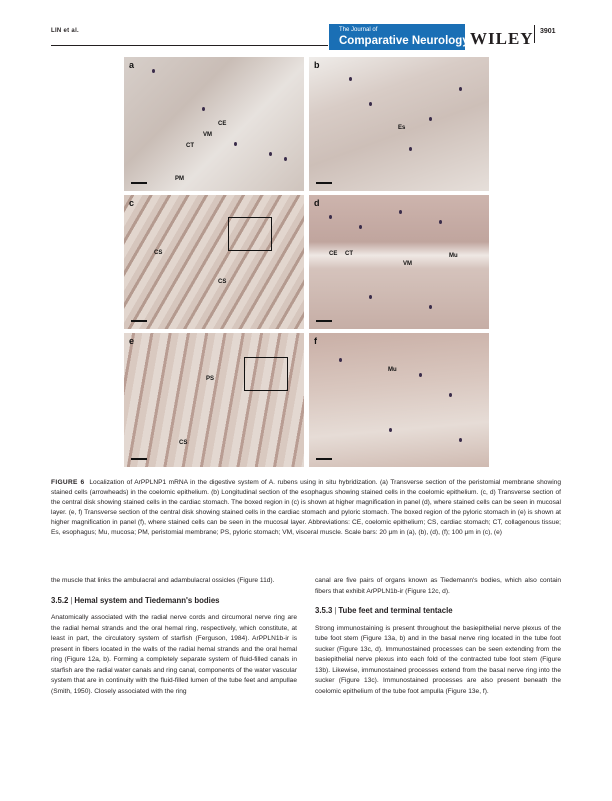 Image resolution: width=612 pixels, height=801 pixels. I want to click on journal-name-line1: The Journal of, so click(358, 30).